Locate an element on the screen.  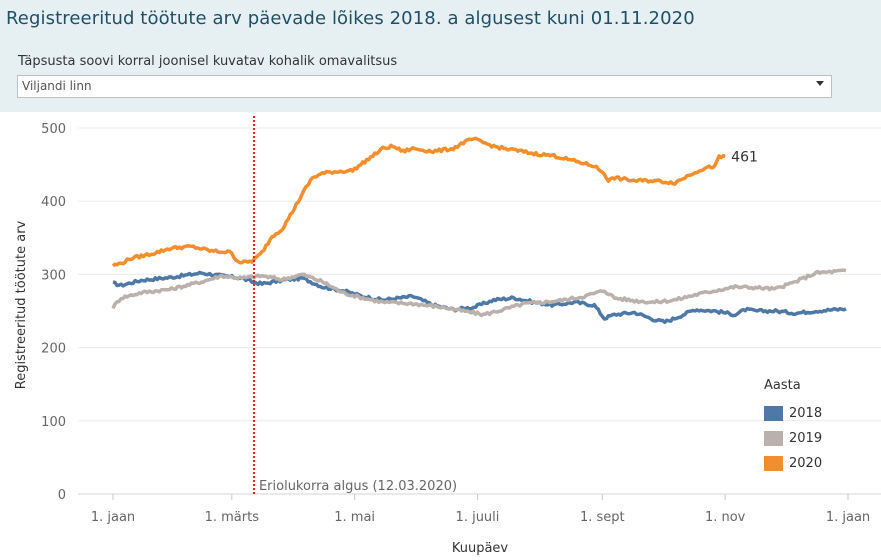
legend-item-2020: 2020 is located at coordinates (793, 463).